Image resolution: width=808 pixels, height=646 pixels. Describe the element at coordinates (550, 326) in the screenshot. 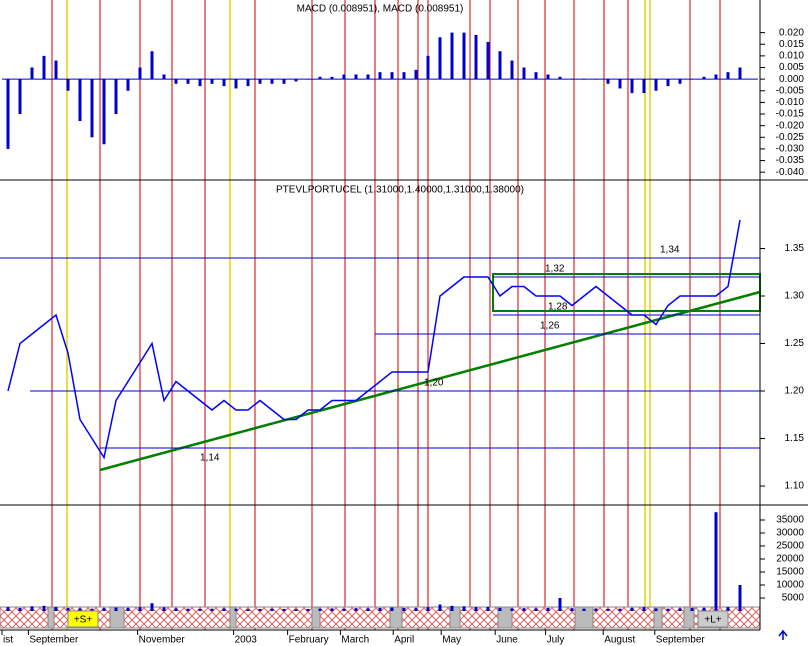

I see `level-label: 1,26` at that location.